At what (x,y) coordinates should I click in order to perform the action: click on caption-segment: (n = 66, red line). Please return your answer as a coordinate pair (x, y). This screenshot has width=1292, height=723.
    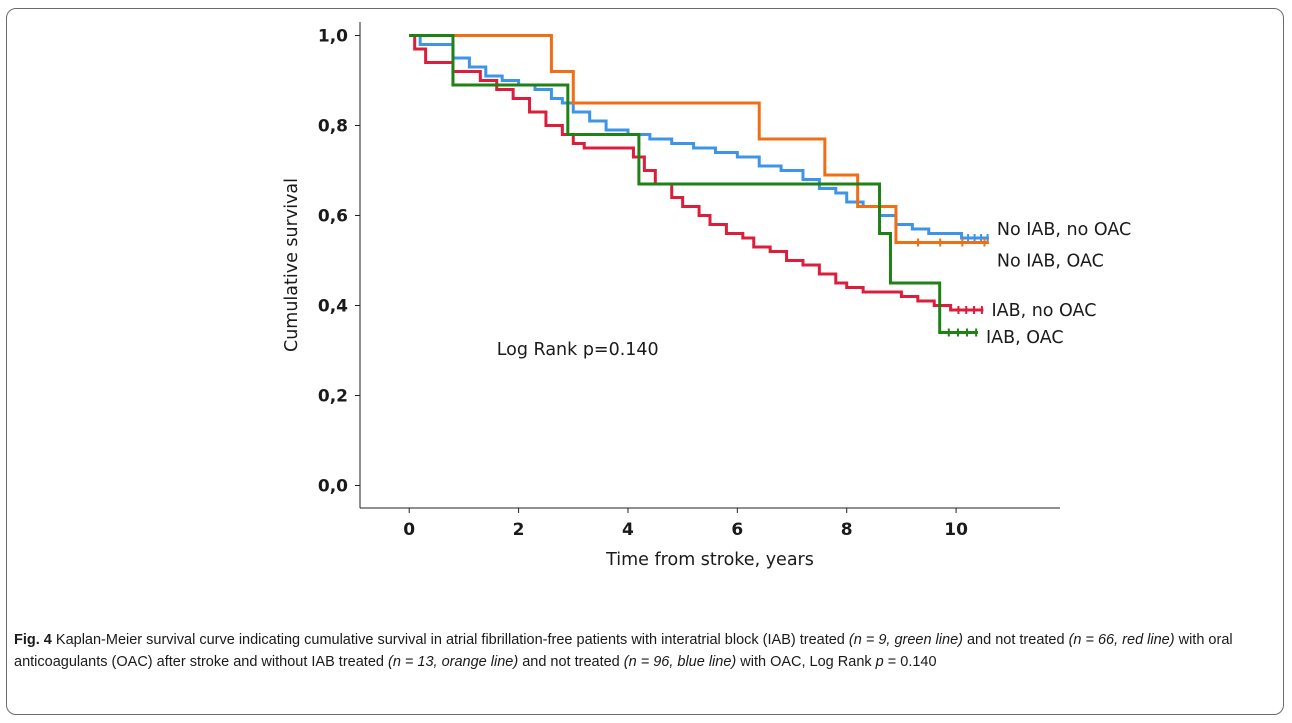
    Looking at the image, I should click on (1121, 640).